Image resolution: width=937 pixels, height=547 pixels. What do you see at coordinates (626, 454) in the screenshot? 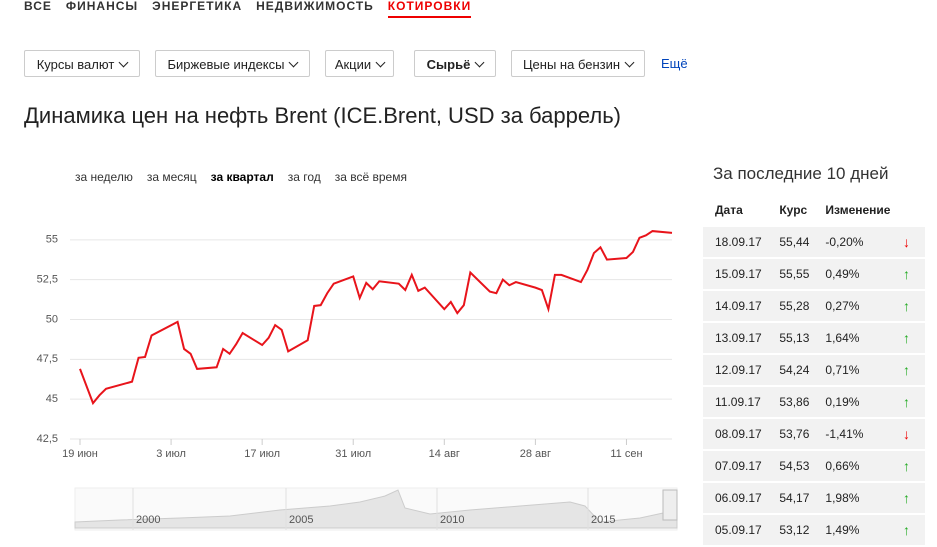
I see `x-tick-label: 11 сен` at bounding box center [626, 454].